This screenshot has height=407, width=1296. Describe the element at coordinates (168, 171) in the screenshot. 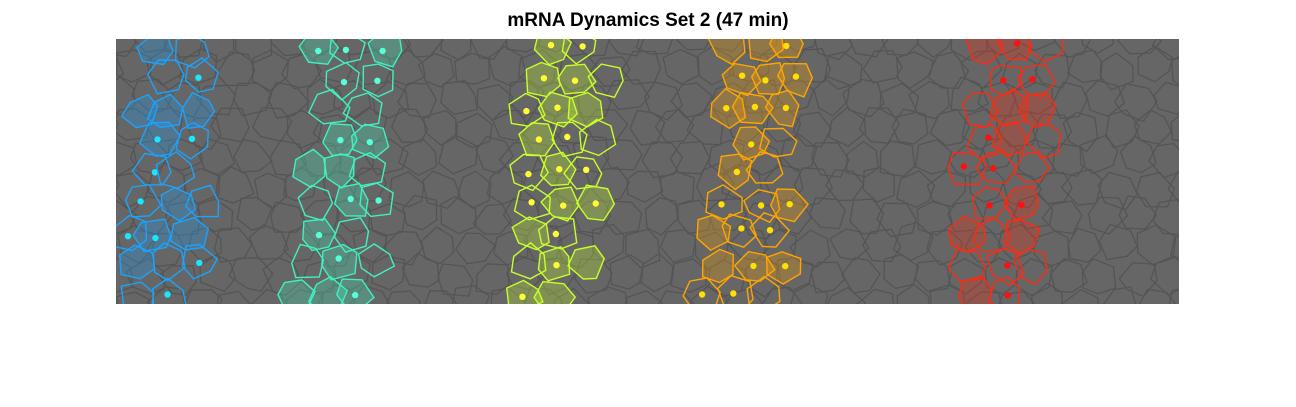

I see `stripe-blue` at that location.